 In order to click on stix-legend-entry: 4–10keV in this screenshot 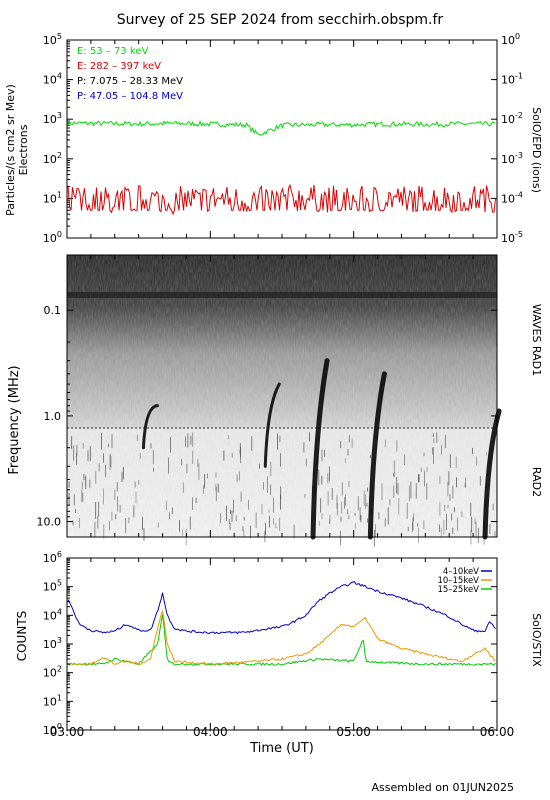, I will do `click(461, 572)`.